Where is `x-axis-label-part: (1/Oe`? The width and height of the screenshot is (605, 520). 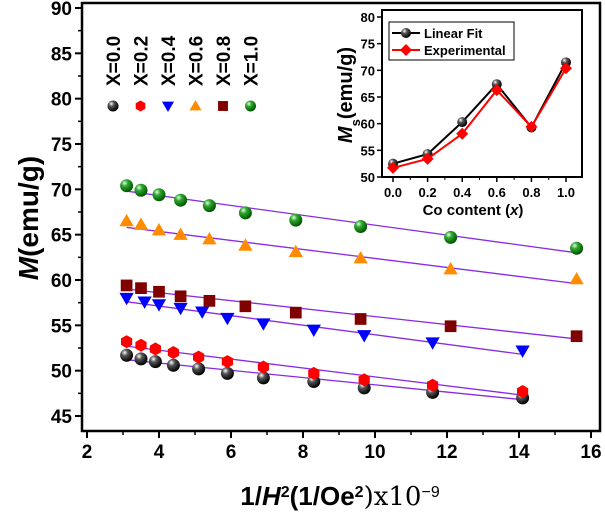 x-axis-label-part: (1/Oe is located at coordinates (322, 496).